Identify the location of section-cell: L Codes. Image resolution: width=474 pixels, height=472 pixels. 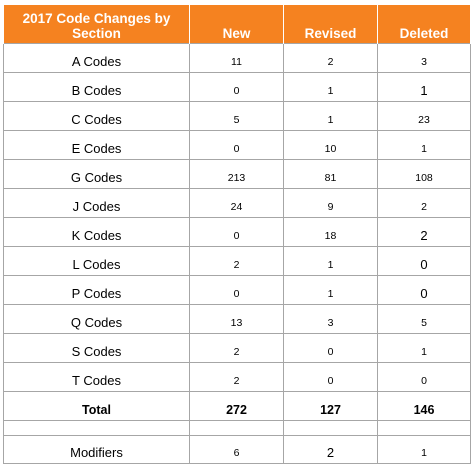
(96, 261).